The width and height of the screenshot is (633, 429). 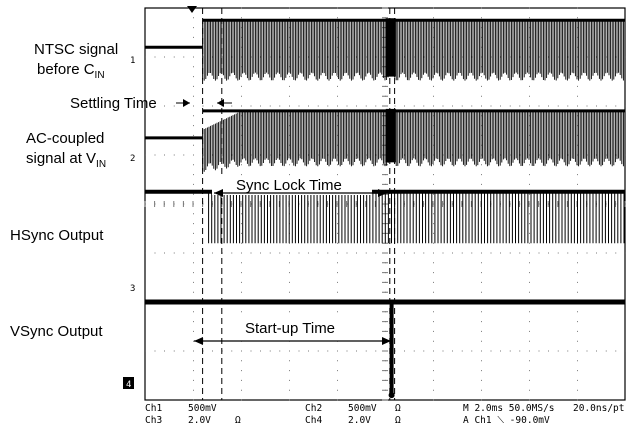 What do you see at coordinates (289, 185) in the screenshot?
I see `sync-lock-label: Sync Lock Time` at bounding box center [289, 185].